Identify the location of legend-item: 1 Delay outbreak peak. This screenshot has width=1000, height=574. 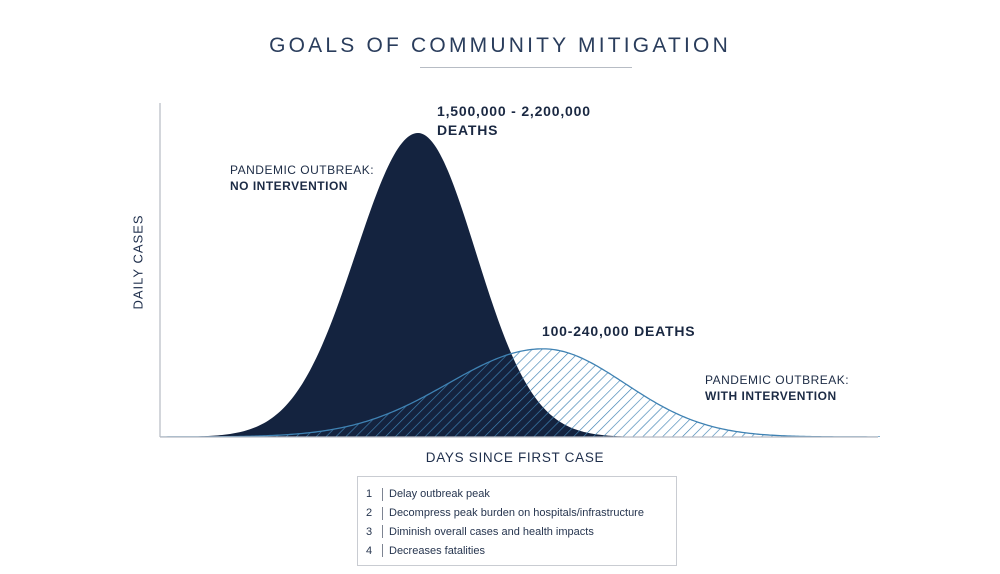
(521, 494).